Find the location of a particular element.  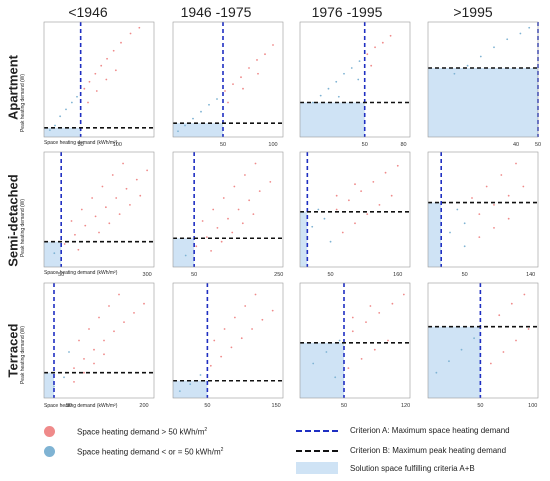

scatter-plot: 40 50 is located at coordinates (484, 84).